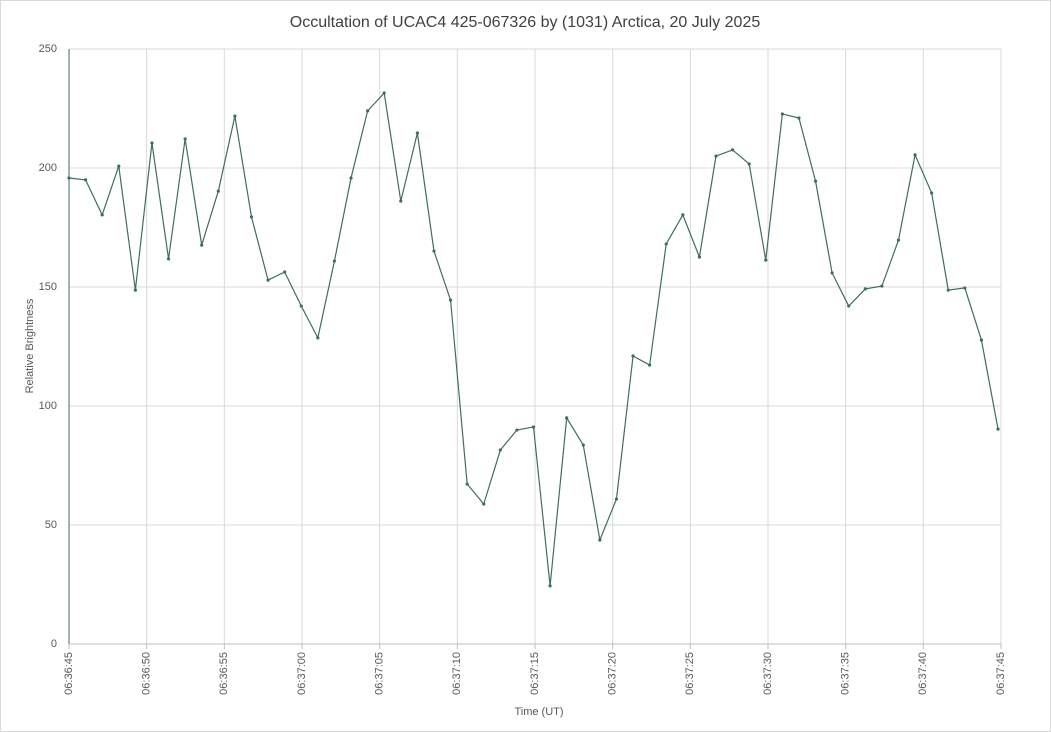 Image resolution: width=1051 pixels, height=732 pixels. I want to click on x-tick-label: 06:37:30, so click(768, 673).